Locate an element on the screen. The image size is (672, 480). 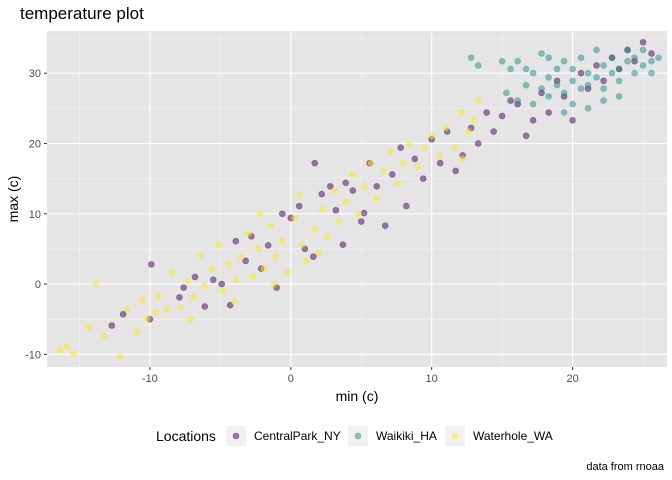
legend-items: CentralPark_NY Waikiki_HA Waterhole_WA is located at coordinates (389, 436).